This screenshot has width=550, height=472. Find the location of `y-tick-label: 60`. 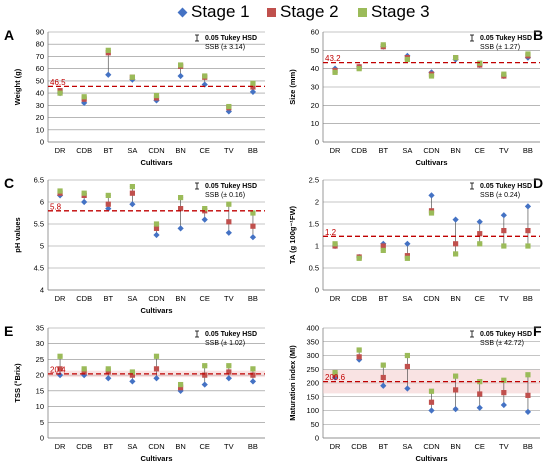

y-tick-label: 60 is located at coordinates (315, 32).